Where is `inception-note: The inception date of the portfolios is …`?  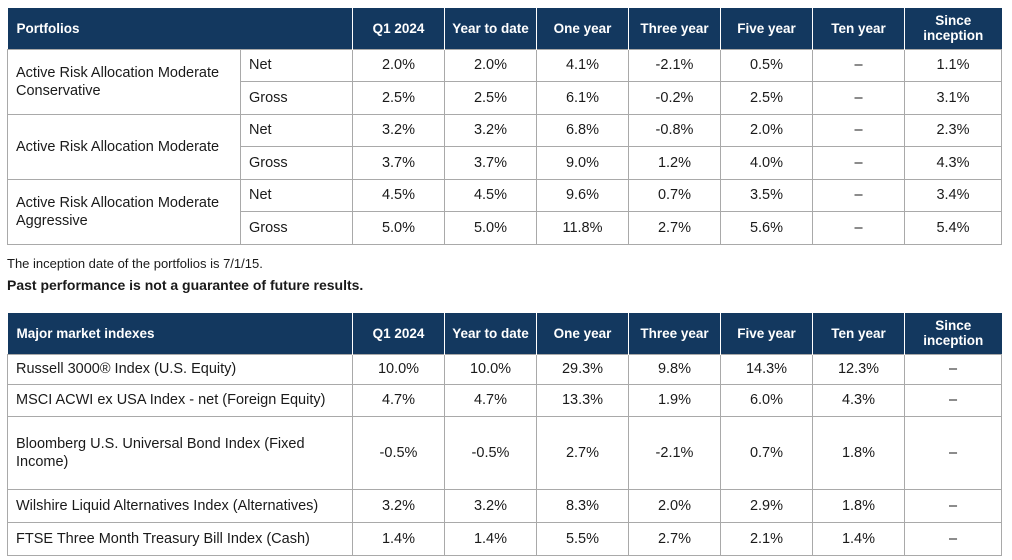
inception-note: The inception date of the portfolios is … is located at coordinates (135, 263).